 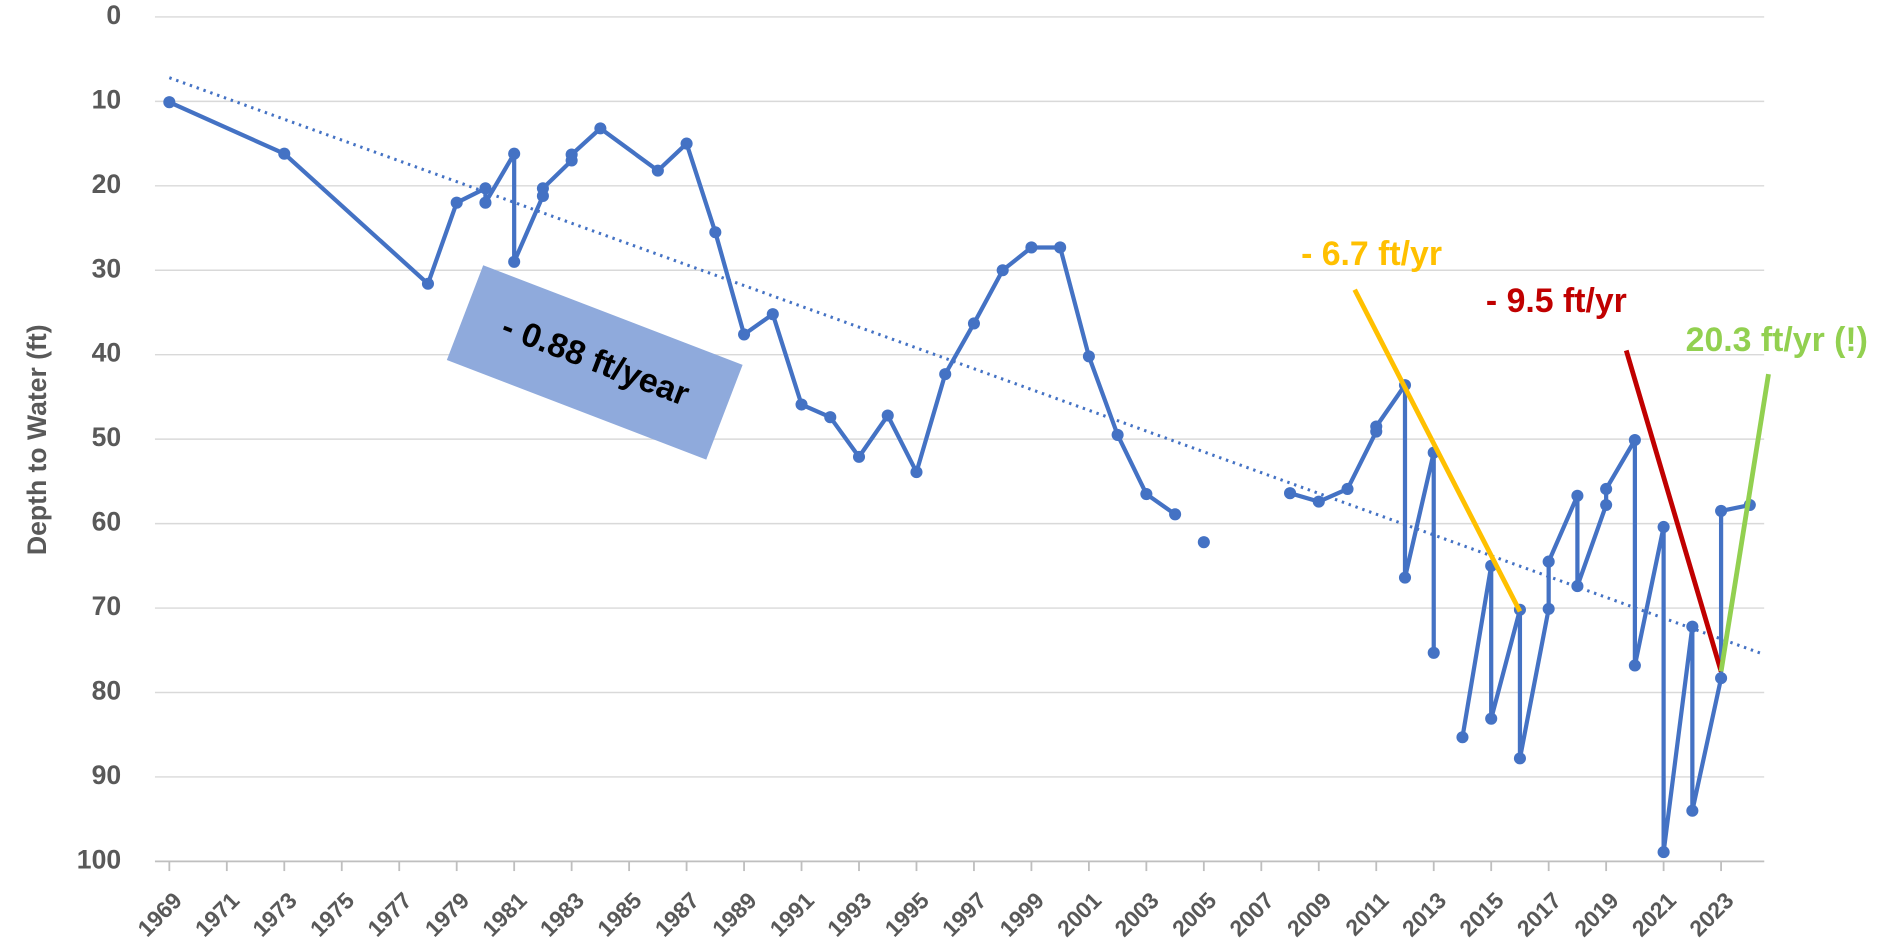 What do you see at coordinates (107, 184) in the screenshot?
I see `y-tick-label: 20` at bounding box center [107, 184].